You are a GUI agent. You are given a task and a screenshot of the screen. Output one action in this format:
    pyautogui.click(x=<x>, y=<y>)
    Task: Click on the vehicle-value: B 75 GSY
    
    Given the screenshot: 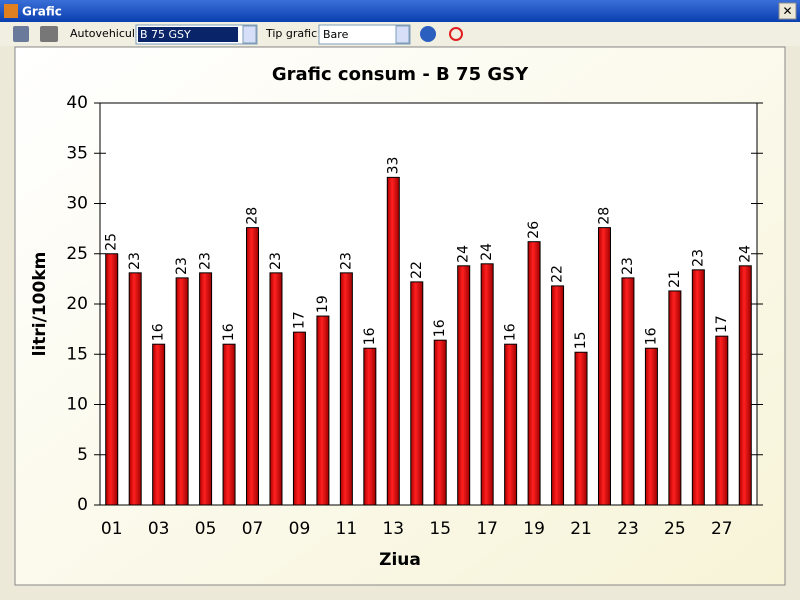 What is the action you would take?
    pyautogui.click(x=165, y=34)
    